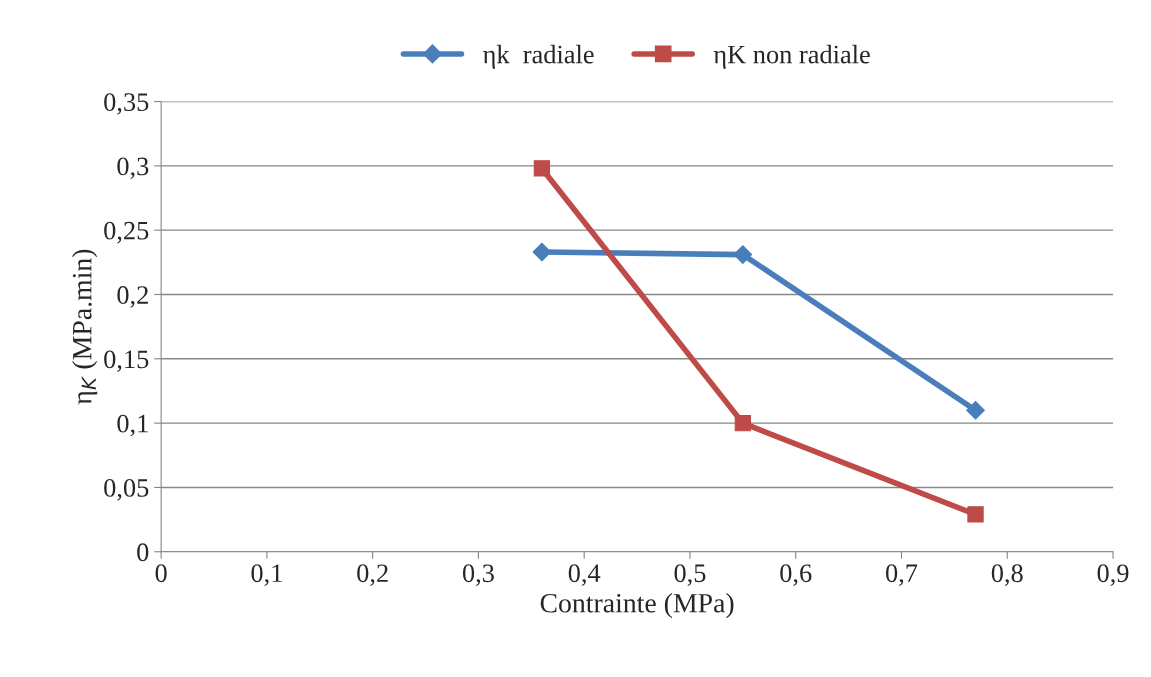 Image resolution: width=1151 pixels, height=677 pixels. I want to click on x-tick-label: 0,8, so click(1007, 575).